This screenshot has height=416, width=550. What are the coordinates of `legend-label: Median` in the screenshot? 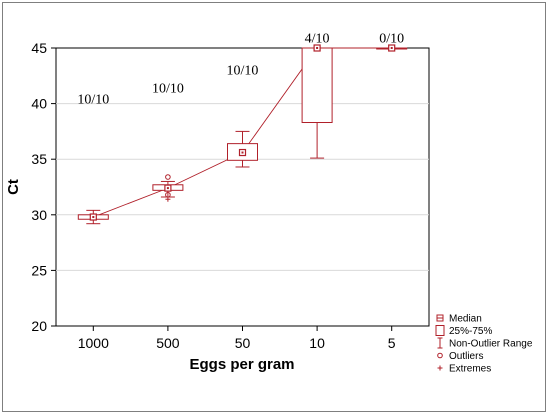 It's located at (465, 319).